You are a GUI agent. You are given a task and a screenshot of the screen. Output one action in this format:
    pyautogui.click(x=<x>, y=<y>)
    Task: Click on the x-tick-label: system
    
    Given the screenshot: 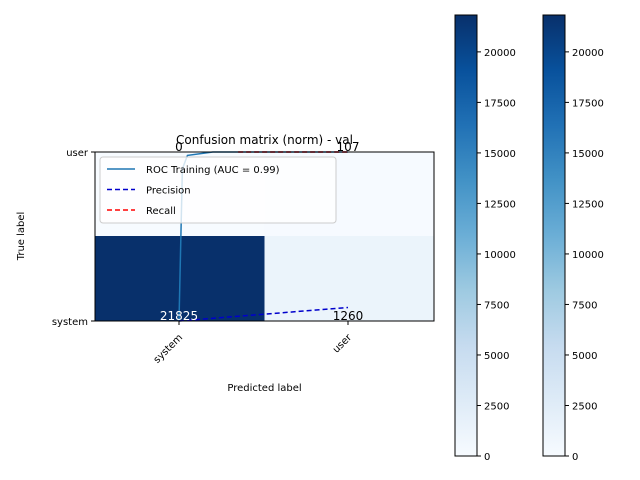 What is the action you would take?
    pyautogui.click(x=168, y=348)
    